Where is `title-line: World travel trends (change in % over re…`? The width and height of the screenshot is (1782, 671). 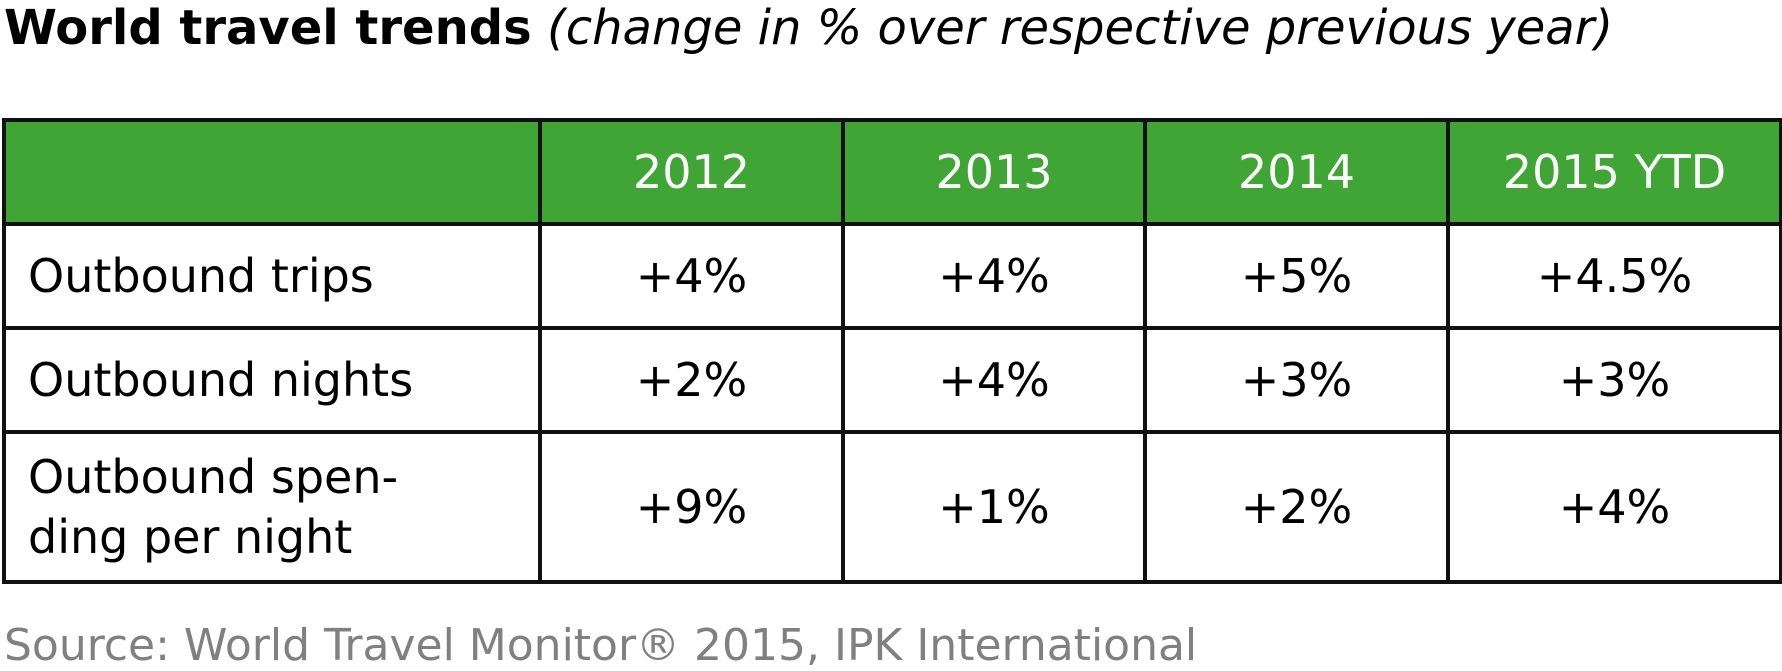
title-line: World travel trends (change in % over re… is located at coordinates (808, 28).